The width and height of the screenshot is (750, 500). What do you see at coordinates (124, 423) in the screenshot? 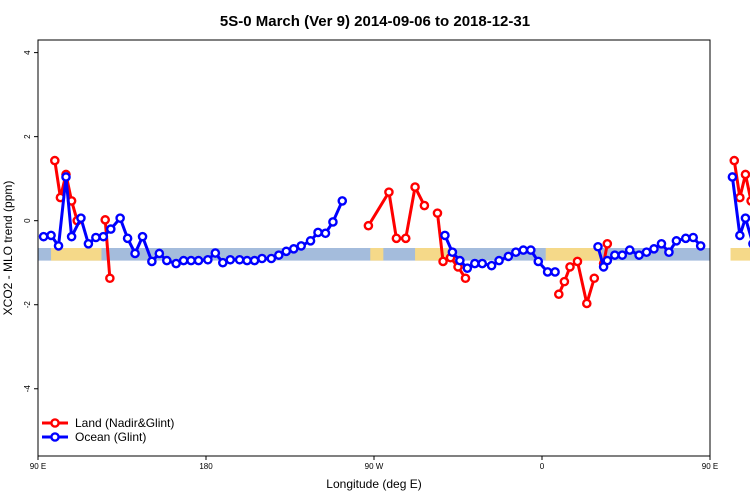
I see `legend-label: Land (Nadir&Glint)` at bounding box center [124, 423].